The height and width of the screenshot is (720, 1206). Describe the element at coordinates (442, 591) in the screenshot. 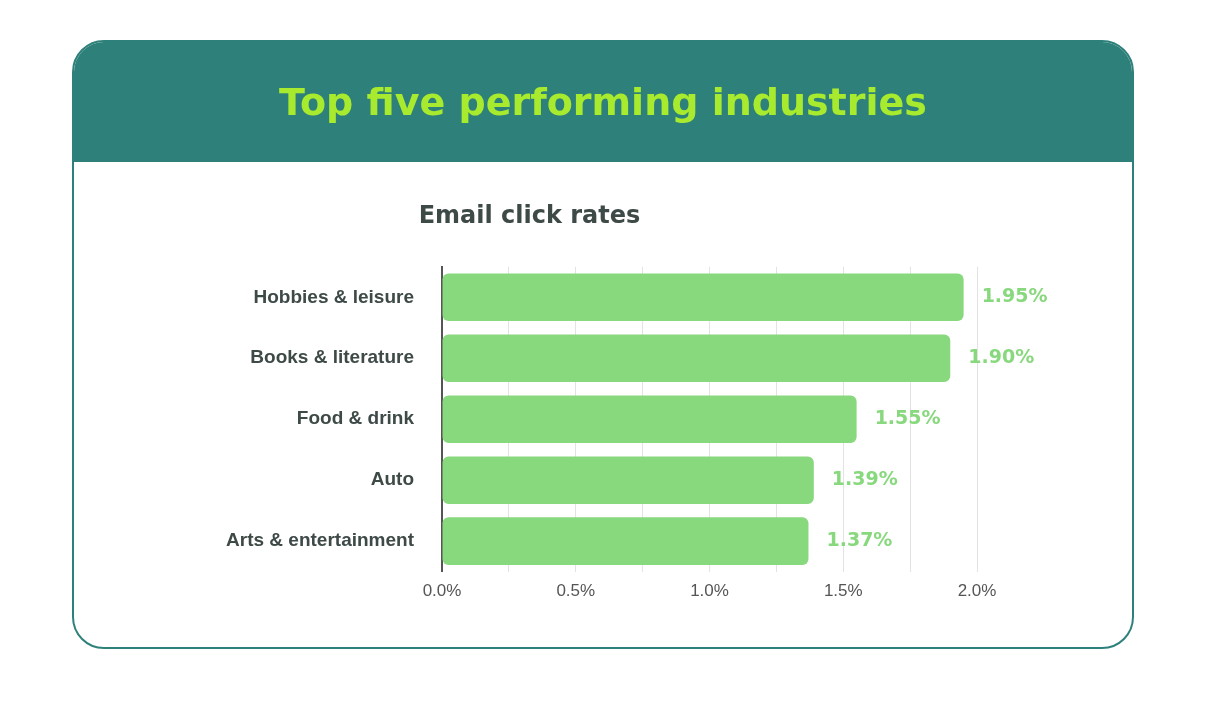

I see `x-tick-label: 0.0%` at that location.